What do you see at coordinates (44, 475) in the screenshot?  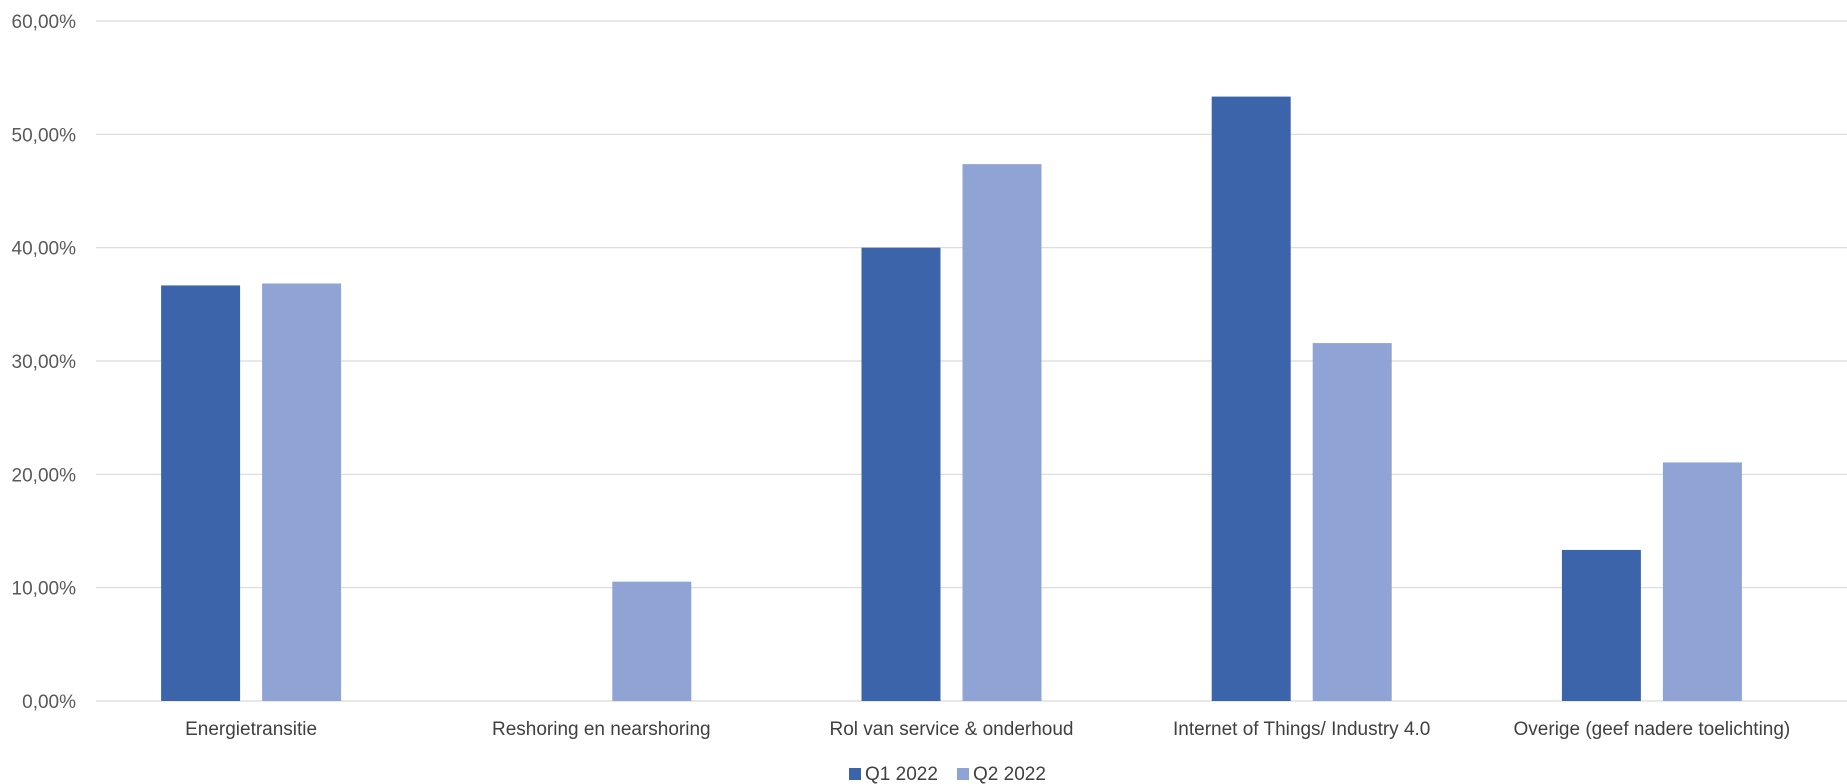 I see `y-tick-label: 20,00%` at bounding box center [44, 475].